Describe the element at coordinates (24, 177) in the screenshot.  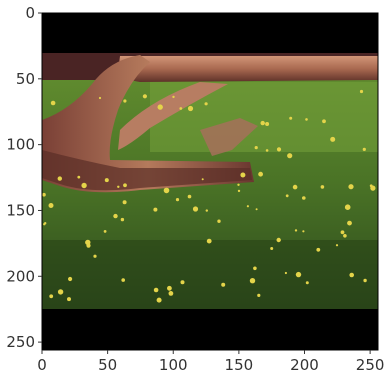
I see `y-axis: 0 50 100 150 200 250` at that location.